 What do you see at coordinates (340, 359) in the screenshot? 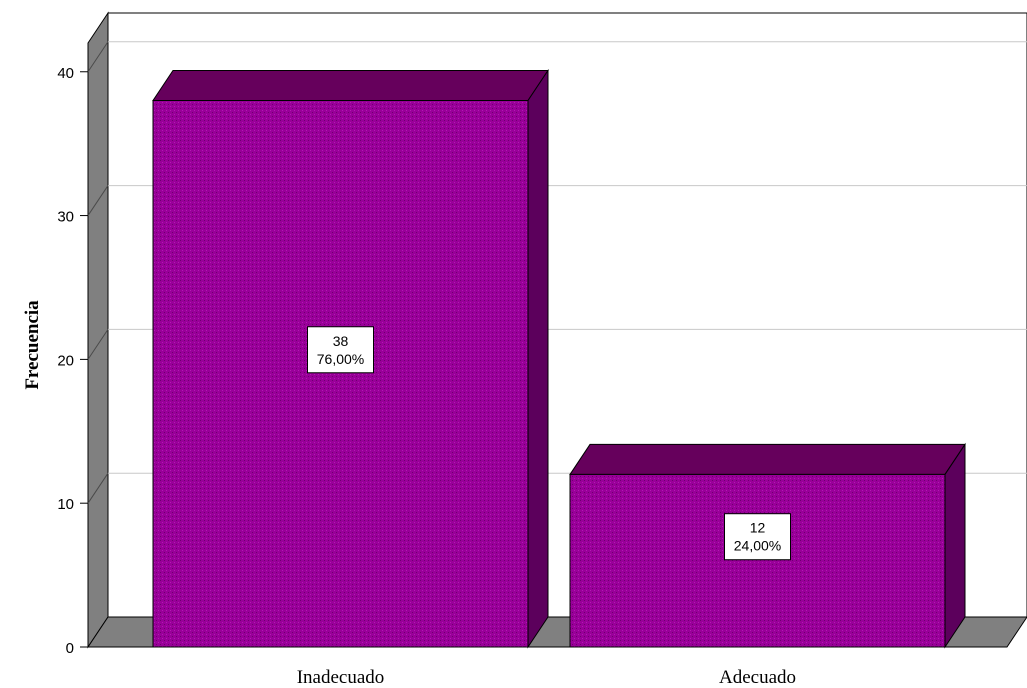
I see `data-label-percent: 76,00%` at bounding box center [340, 359].